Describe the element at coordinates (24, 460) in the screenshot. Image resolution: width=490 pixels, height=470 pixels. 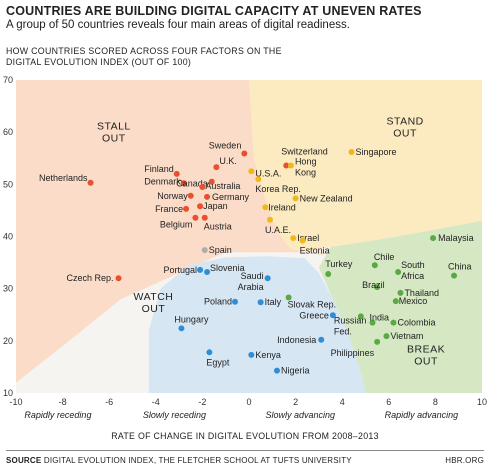
I see `source-label: SOURCE` at that location.